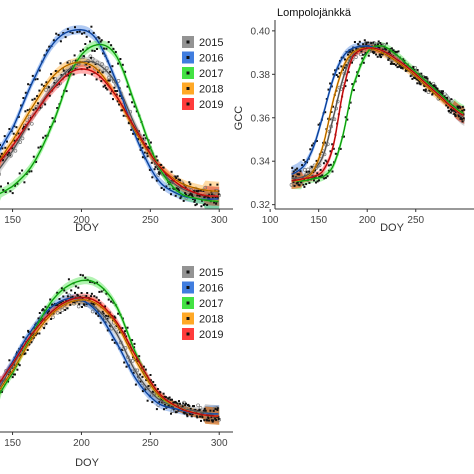 Image resolution: width=474 pixels, height=474 pixels. What do you see at coordinates (87, 228) in the screenshot?
I see `x-axis-label: DOY` at bounding box center [87, 228].